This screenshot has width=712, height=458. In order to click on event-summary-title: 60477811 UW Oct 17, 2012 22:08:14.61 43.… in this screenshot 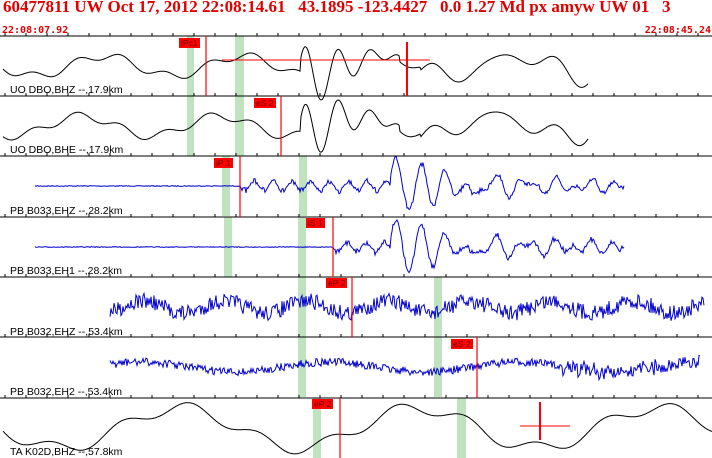, I will do `click(337, 8)`.